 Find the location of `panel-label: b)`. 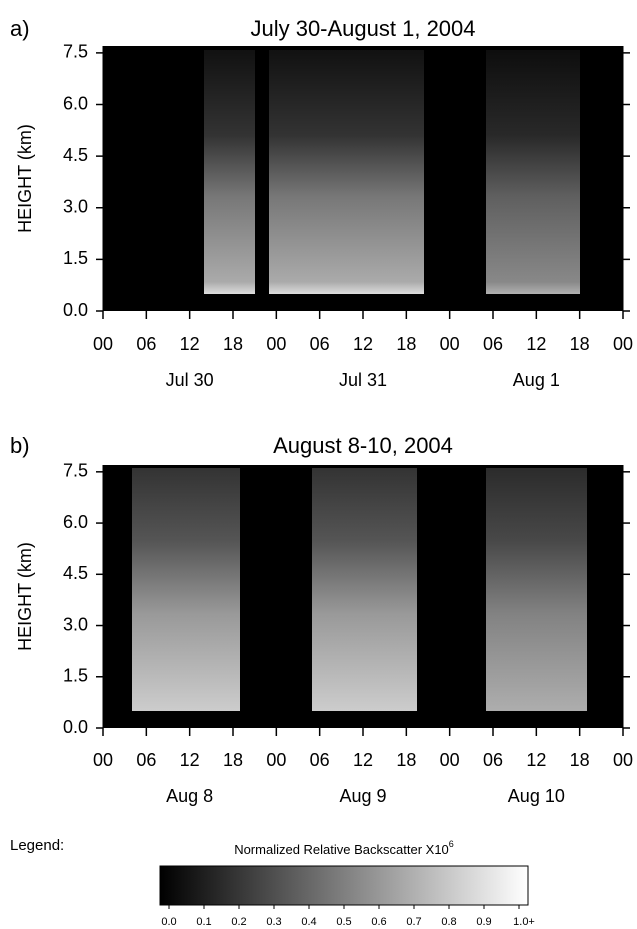

panel-label: b) is located at coordinates (20, 445).